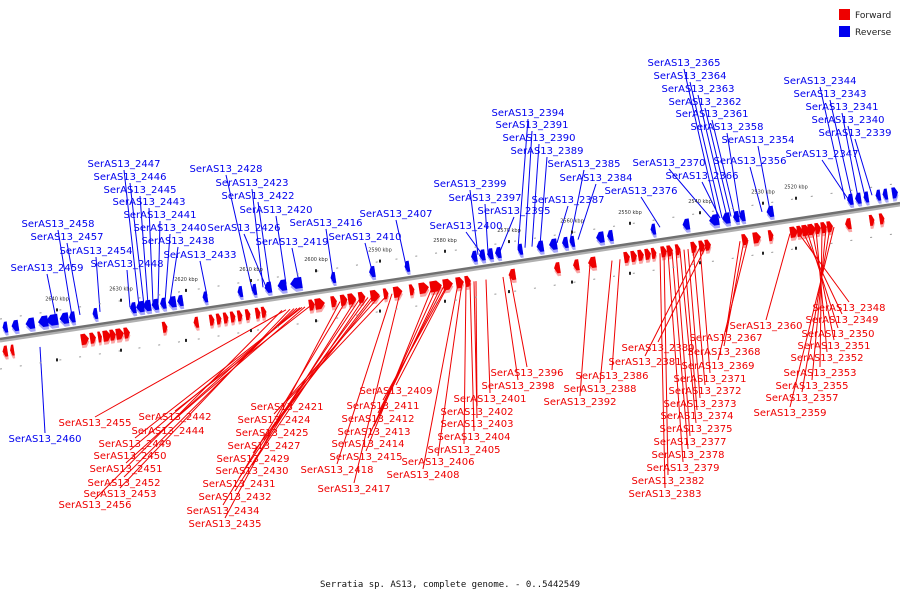  I want to click on gene-seras13-2339-label: SerAS13_2339, so click(855, 133).